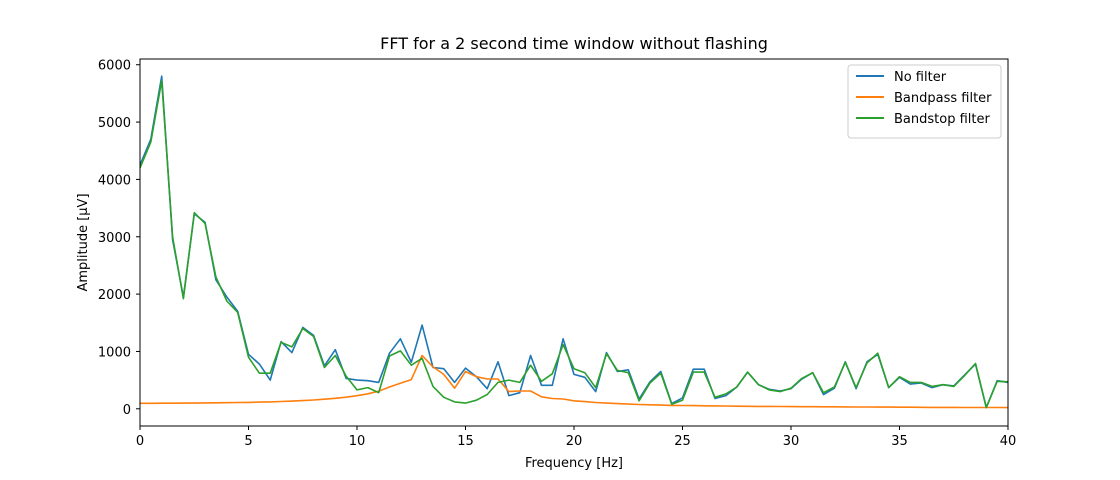 The width and height of the screenshot is (1120, 480). What do you see at coordinates (357, 441) in the screenshot?
I see `x-tick-label: 10` at bounding box center [357, 441].